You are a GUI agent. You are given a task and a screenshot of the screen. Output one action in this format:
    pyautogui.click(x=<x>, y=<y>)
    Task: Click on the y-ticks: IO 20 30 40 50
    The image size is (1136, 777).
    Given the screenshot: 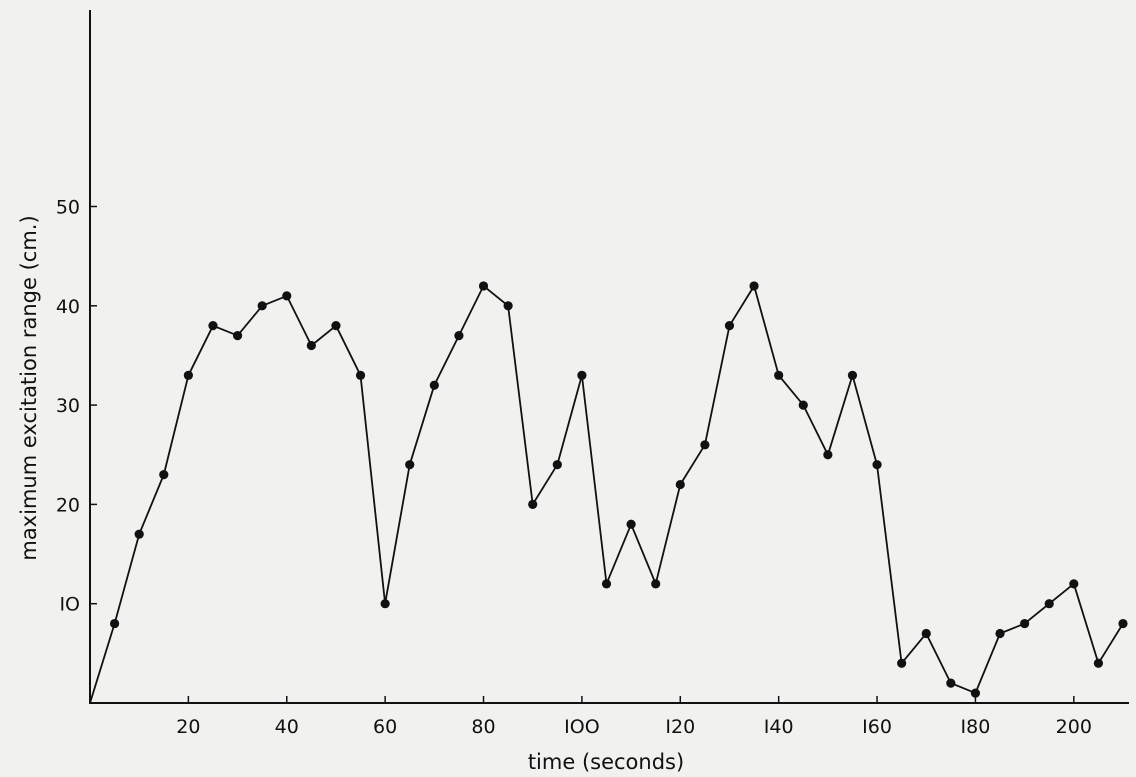 What is the action you would take?
    pyautogui.click(x=76, y=406)
    